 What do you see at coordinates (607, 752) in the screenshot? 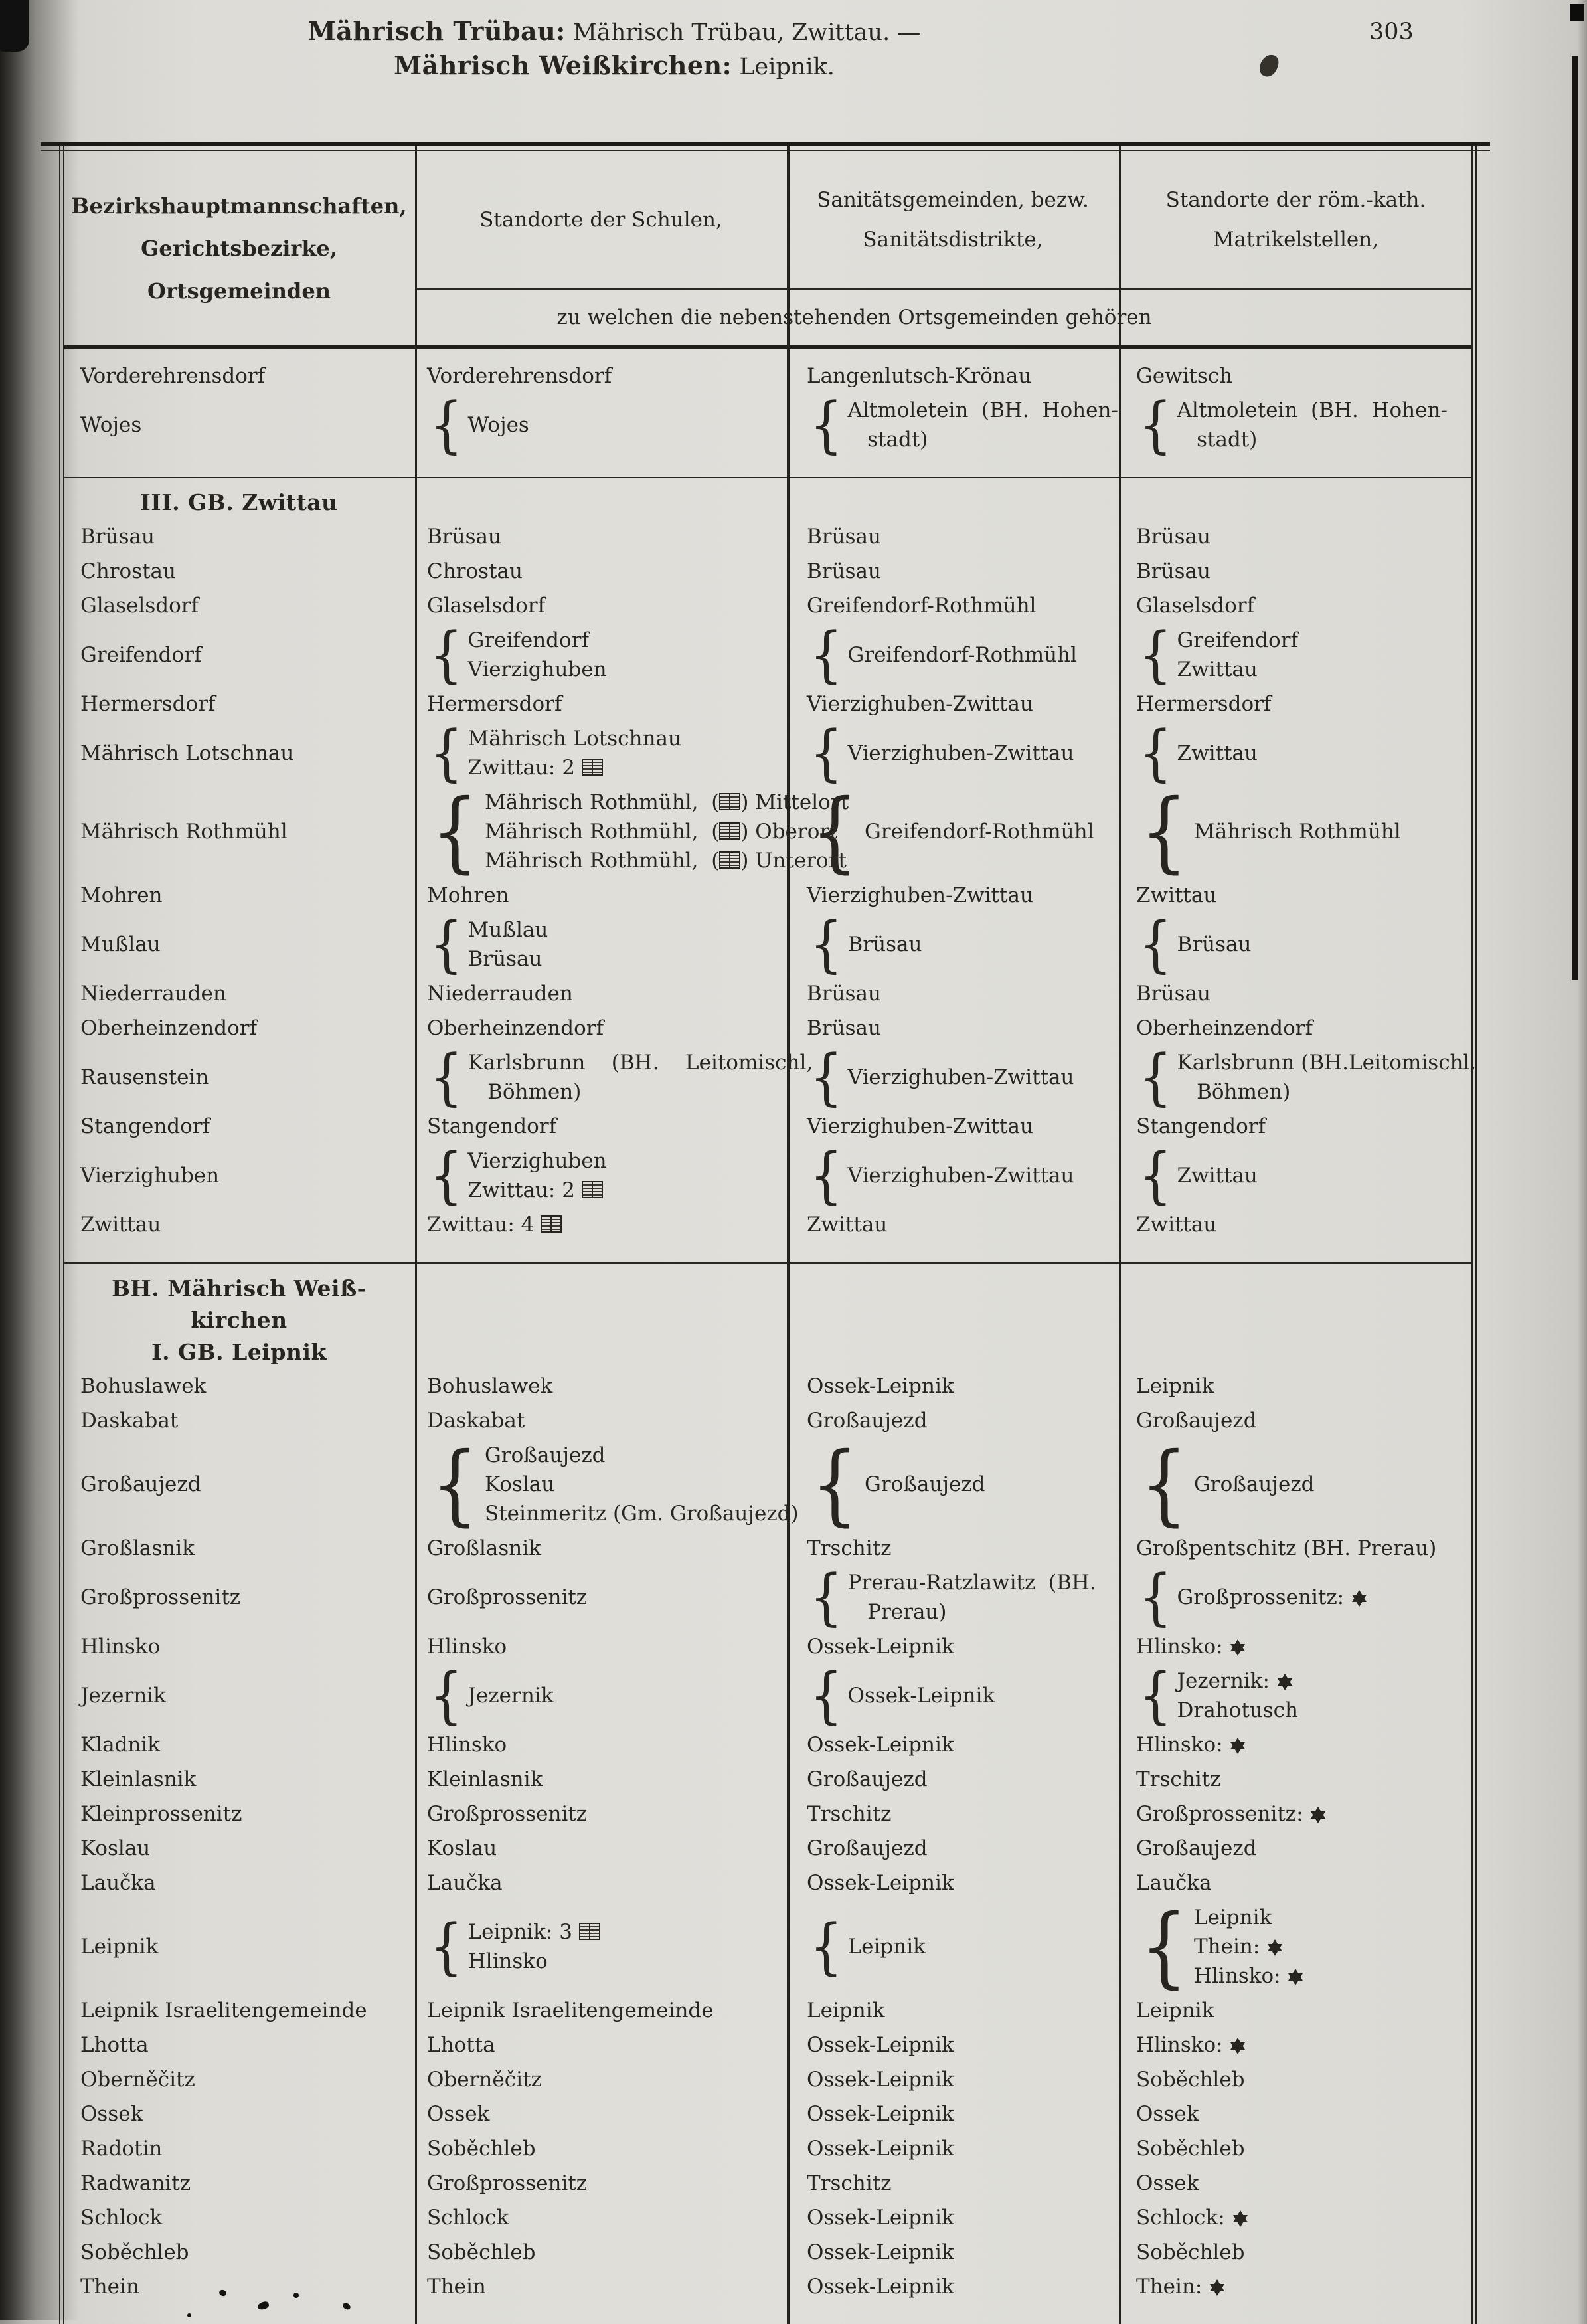
I see `cell-entry: {Mährisch Lotschnau Zwittau: 2` at bounding box center [607, 752].